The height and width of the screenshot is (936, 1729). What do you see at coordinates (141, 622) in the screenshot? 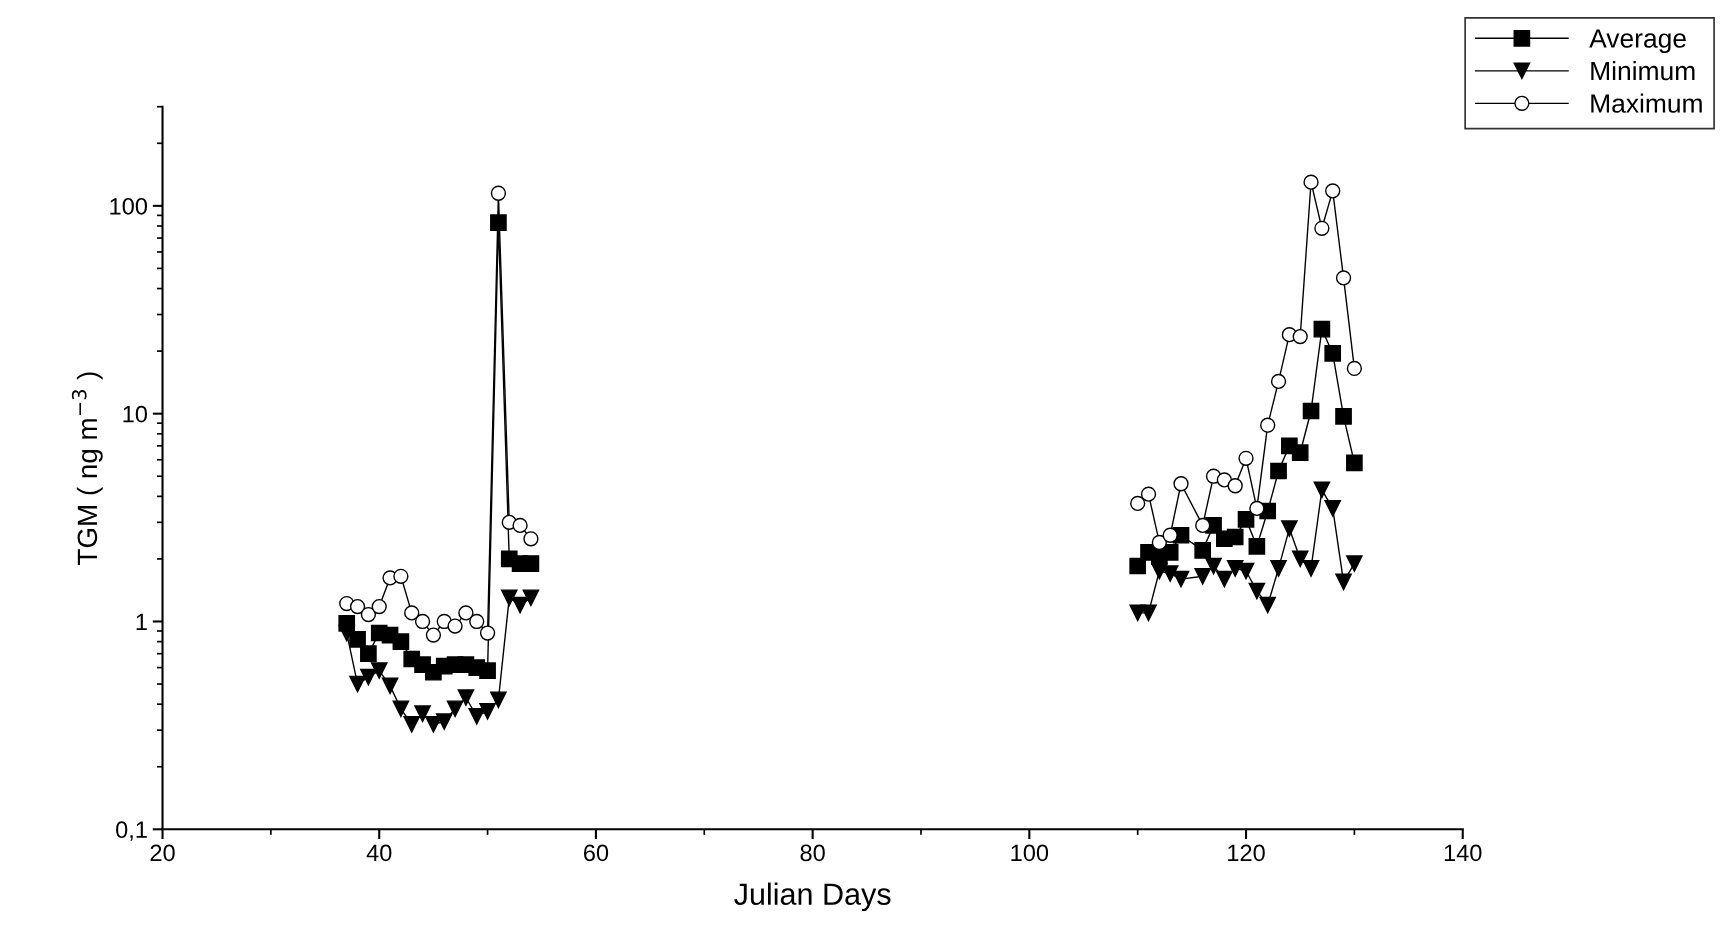
I see `y-tick-label: 1` at bounding box center [141, 622].